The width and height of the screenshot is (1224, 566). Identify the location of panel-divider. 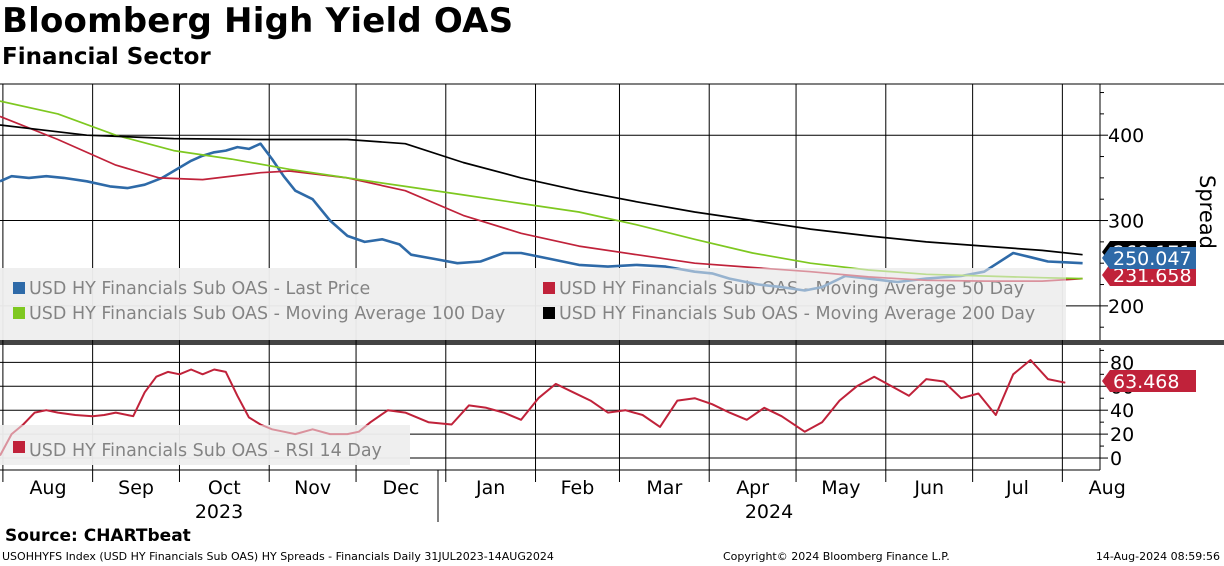
(612, 342).